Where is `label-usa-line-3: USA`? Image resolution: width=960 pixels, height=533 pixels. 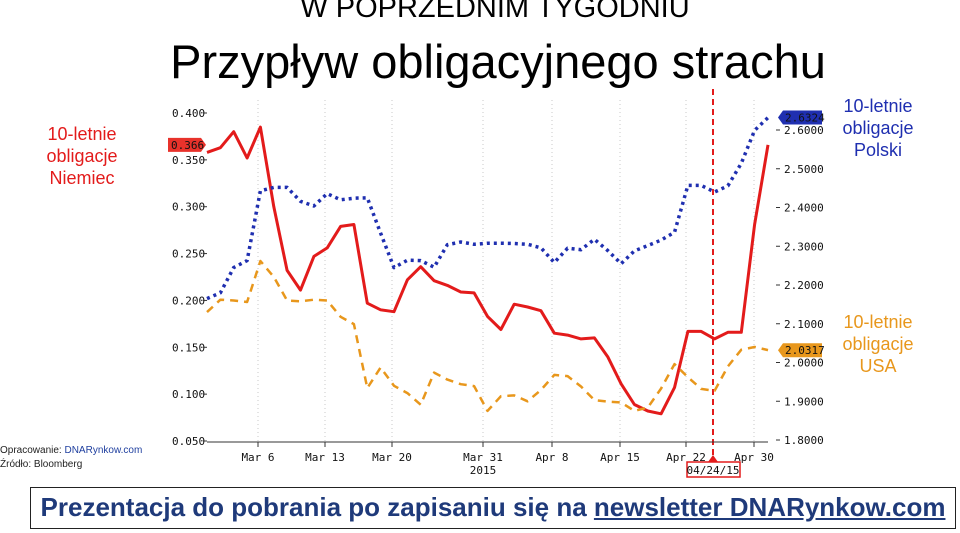
label-usa-line-3: USA is located at coordinates (878, 366).